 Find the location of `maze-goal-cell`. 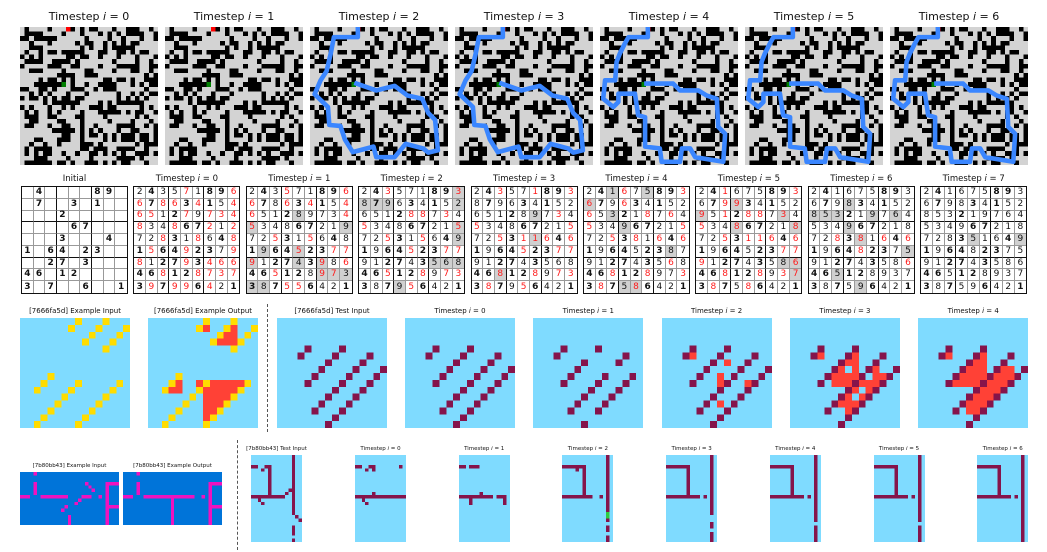

maze-goal-cell is located at coordinates (933, 84).